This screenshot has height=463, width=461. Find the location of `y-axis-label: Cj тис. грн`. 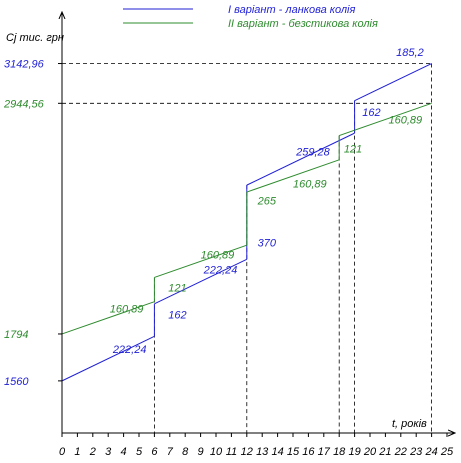

y-axis-label: Cj тис. грн is located at coordinates (35, 38).